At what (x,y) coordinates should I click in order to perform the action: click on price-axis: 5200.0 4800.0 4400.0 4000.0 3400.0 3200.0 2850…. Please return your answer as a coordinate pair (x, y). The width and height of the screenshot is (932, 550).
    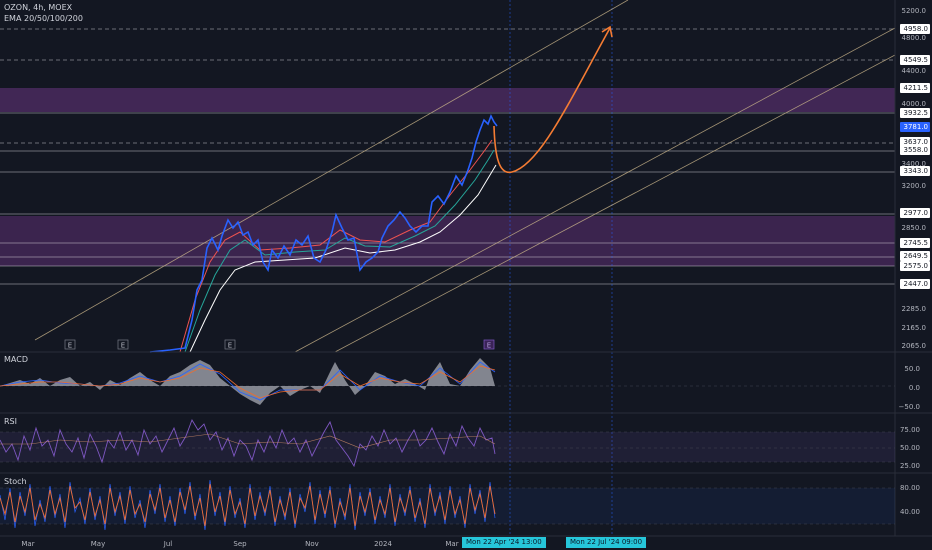
    Looking at the image, I should click on (914, 178).